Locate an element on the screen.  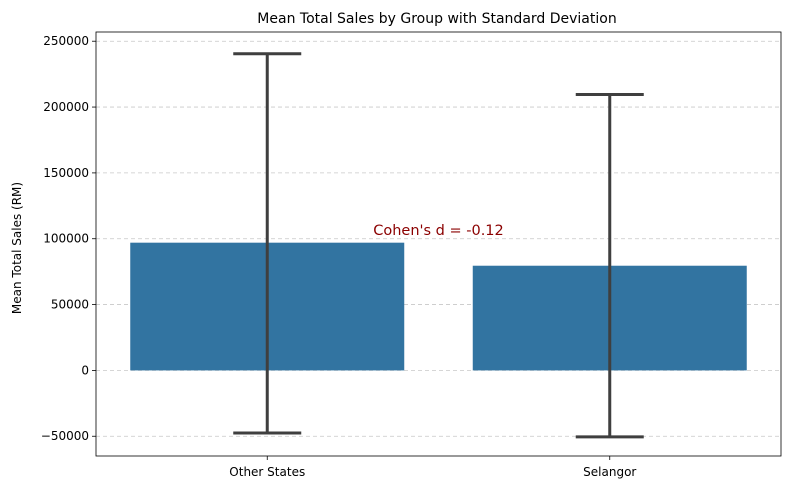
cohens-d-annotation: Cohen's d = -0.12 is located at coordinates (438, 231).